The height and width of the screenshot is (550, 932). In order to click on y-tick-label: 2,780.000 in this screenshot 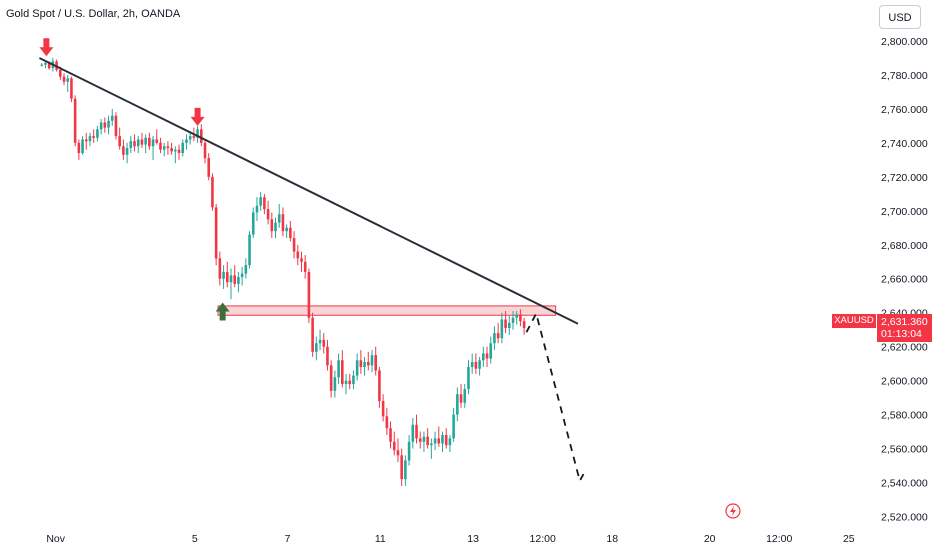, I will do `click(904, 76)`.